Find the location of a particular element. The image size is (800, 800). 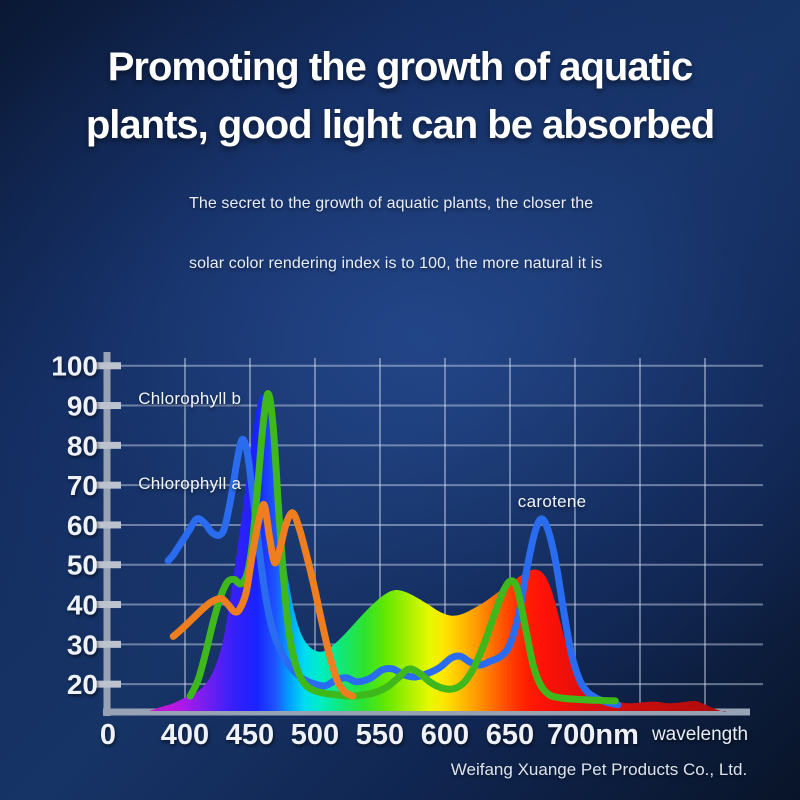

x-axis-label: 450 is located at coordinates (250, 735).